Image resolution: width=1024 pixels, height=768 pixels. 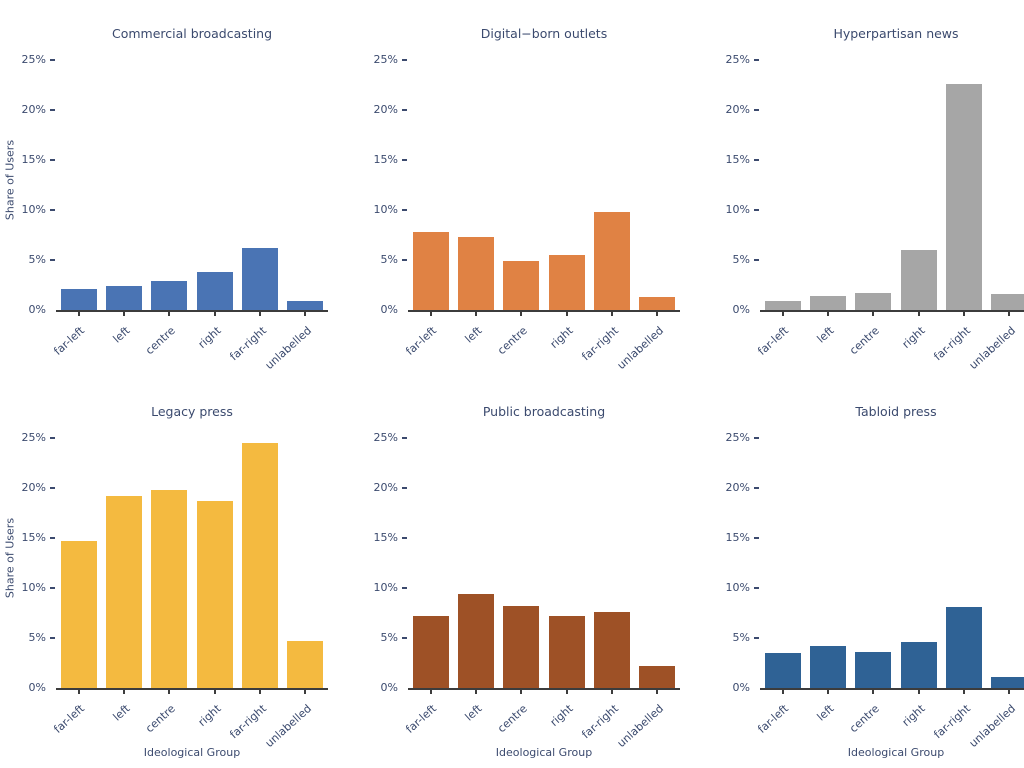 I want to click on panel-title: Hyperpartisan news, so click(x=896, y=33).